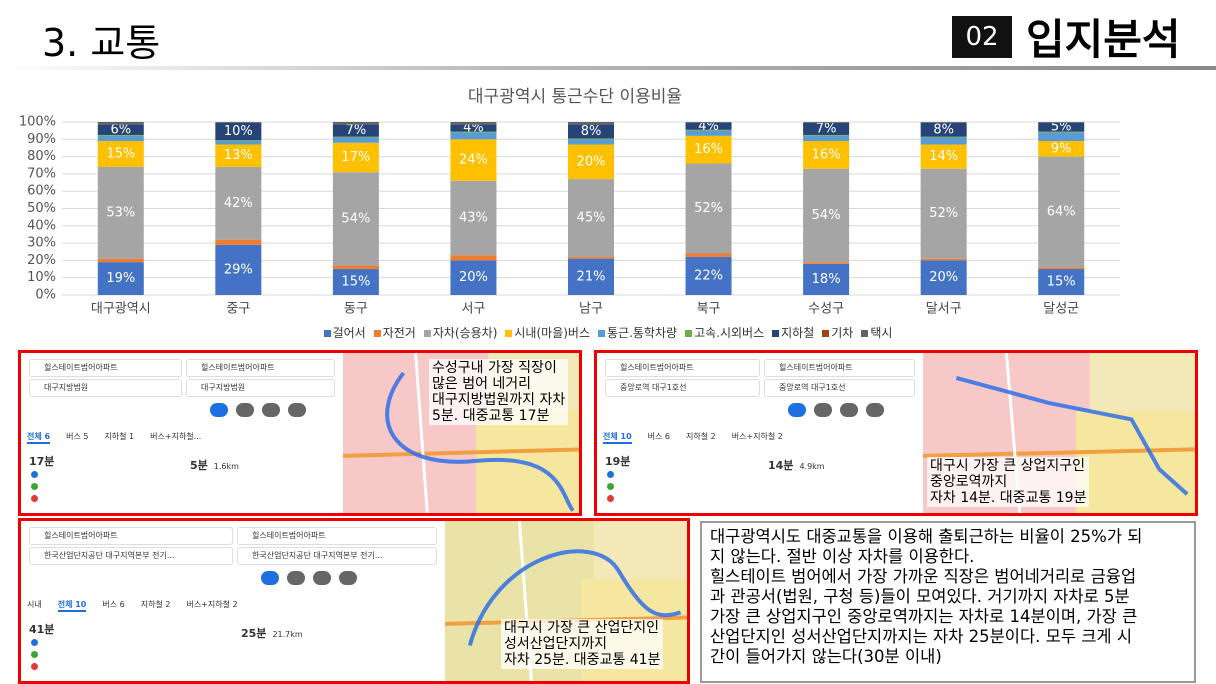 Image resolution: width=1216 pixels, height=684 pixels. What do you see at coordinates (34, 604) in the screenshot?
I see `tab: 시내` at bounding box center [34, 604].